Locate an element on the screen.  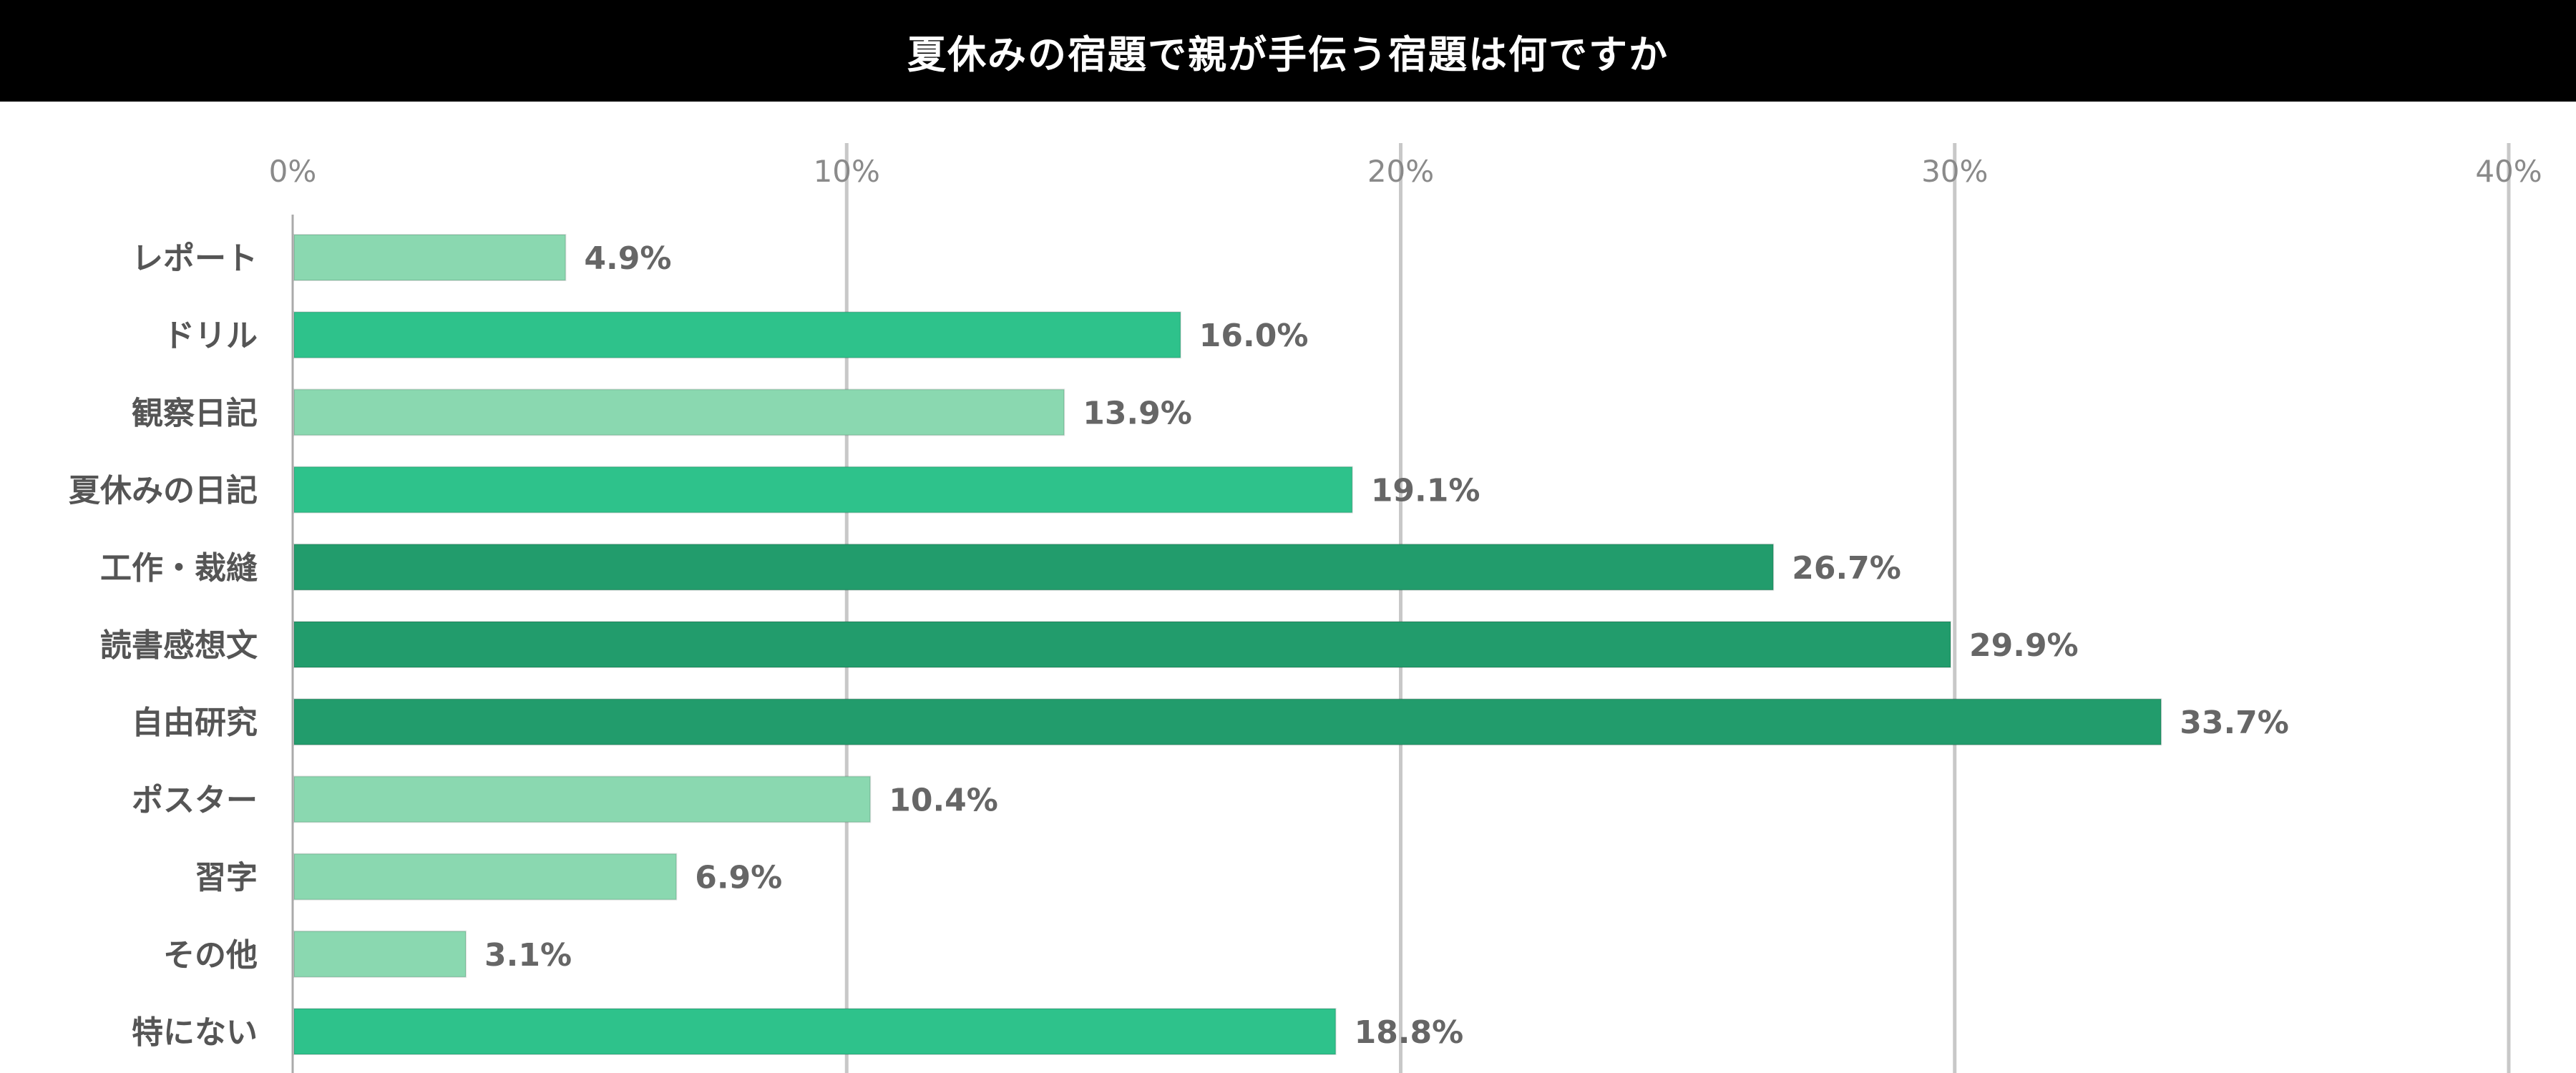
data-label: 13.9% is located at coordinates (1137, 413).